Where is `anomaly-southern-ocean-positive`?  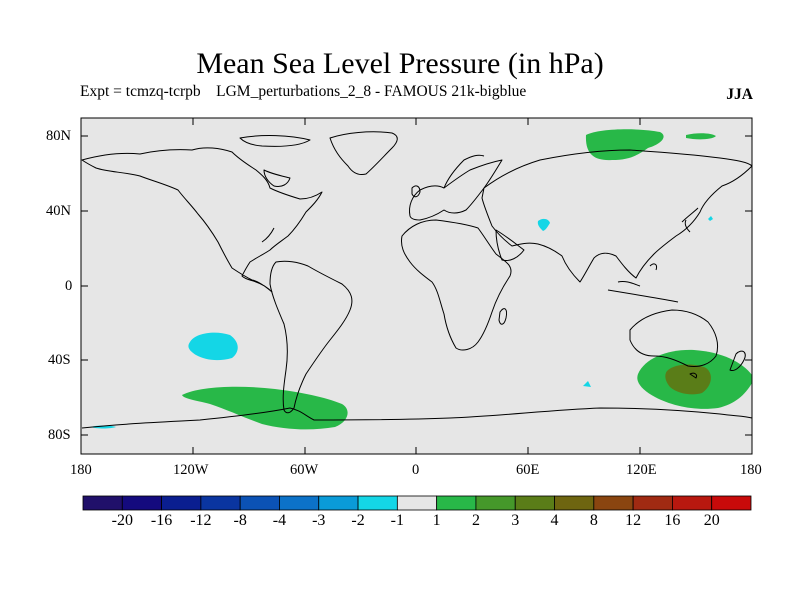 anomaly-southern-ocean-positive is located at coordinates (265, 408).